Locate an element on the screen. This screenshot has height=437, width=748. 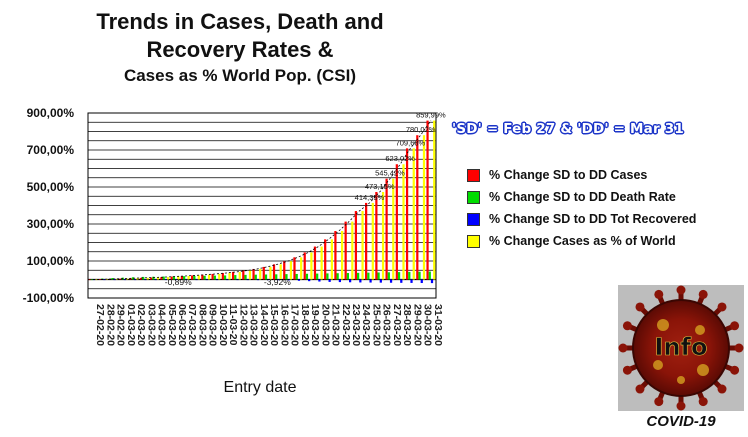
x-tick-label: 27-02-20 is located at coordinates (100, 325).